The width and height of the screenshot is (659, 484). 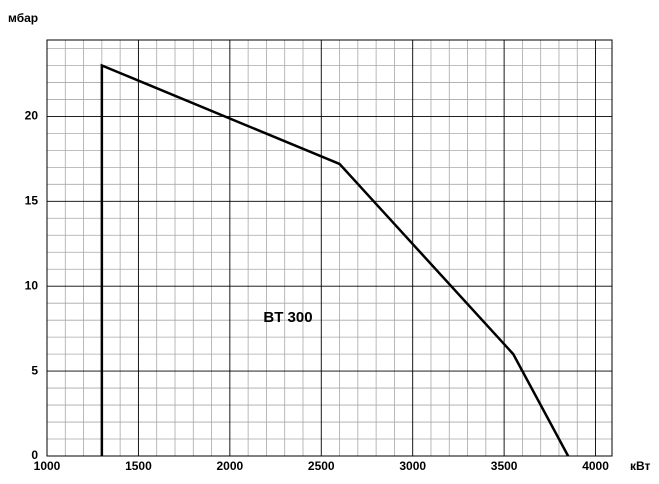 What do you see at coordinates (138, 466) in the screenshot?
I see `x-tick-label: 1500` at bounding box center [138, 466].